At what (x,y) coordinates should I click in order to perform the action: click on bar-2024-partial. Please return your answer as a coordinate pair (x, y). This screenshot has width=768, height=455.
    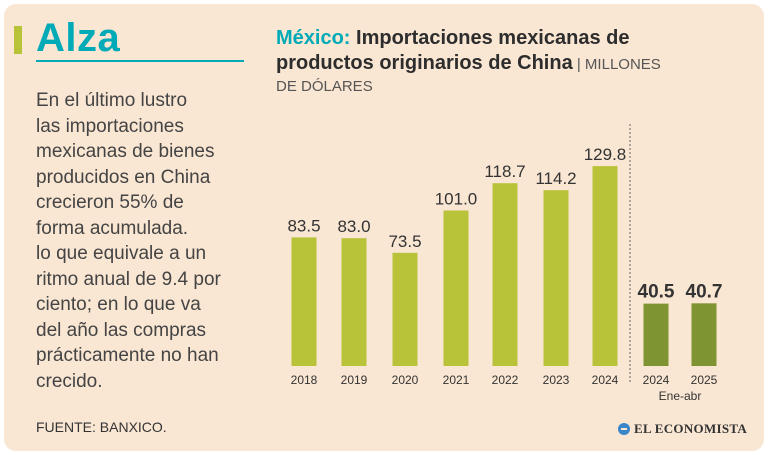
    Looking at the image, I should click on (656, 334).